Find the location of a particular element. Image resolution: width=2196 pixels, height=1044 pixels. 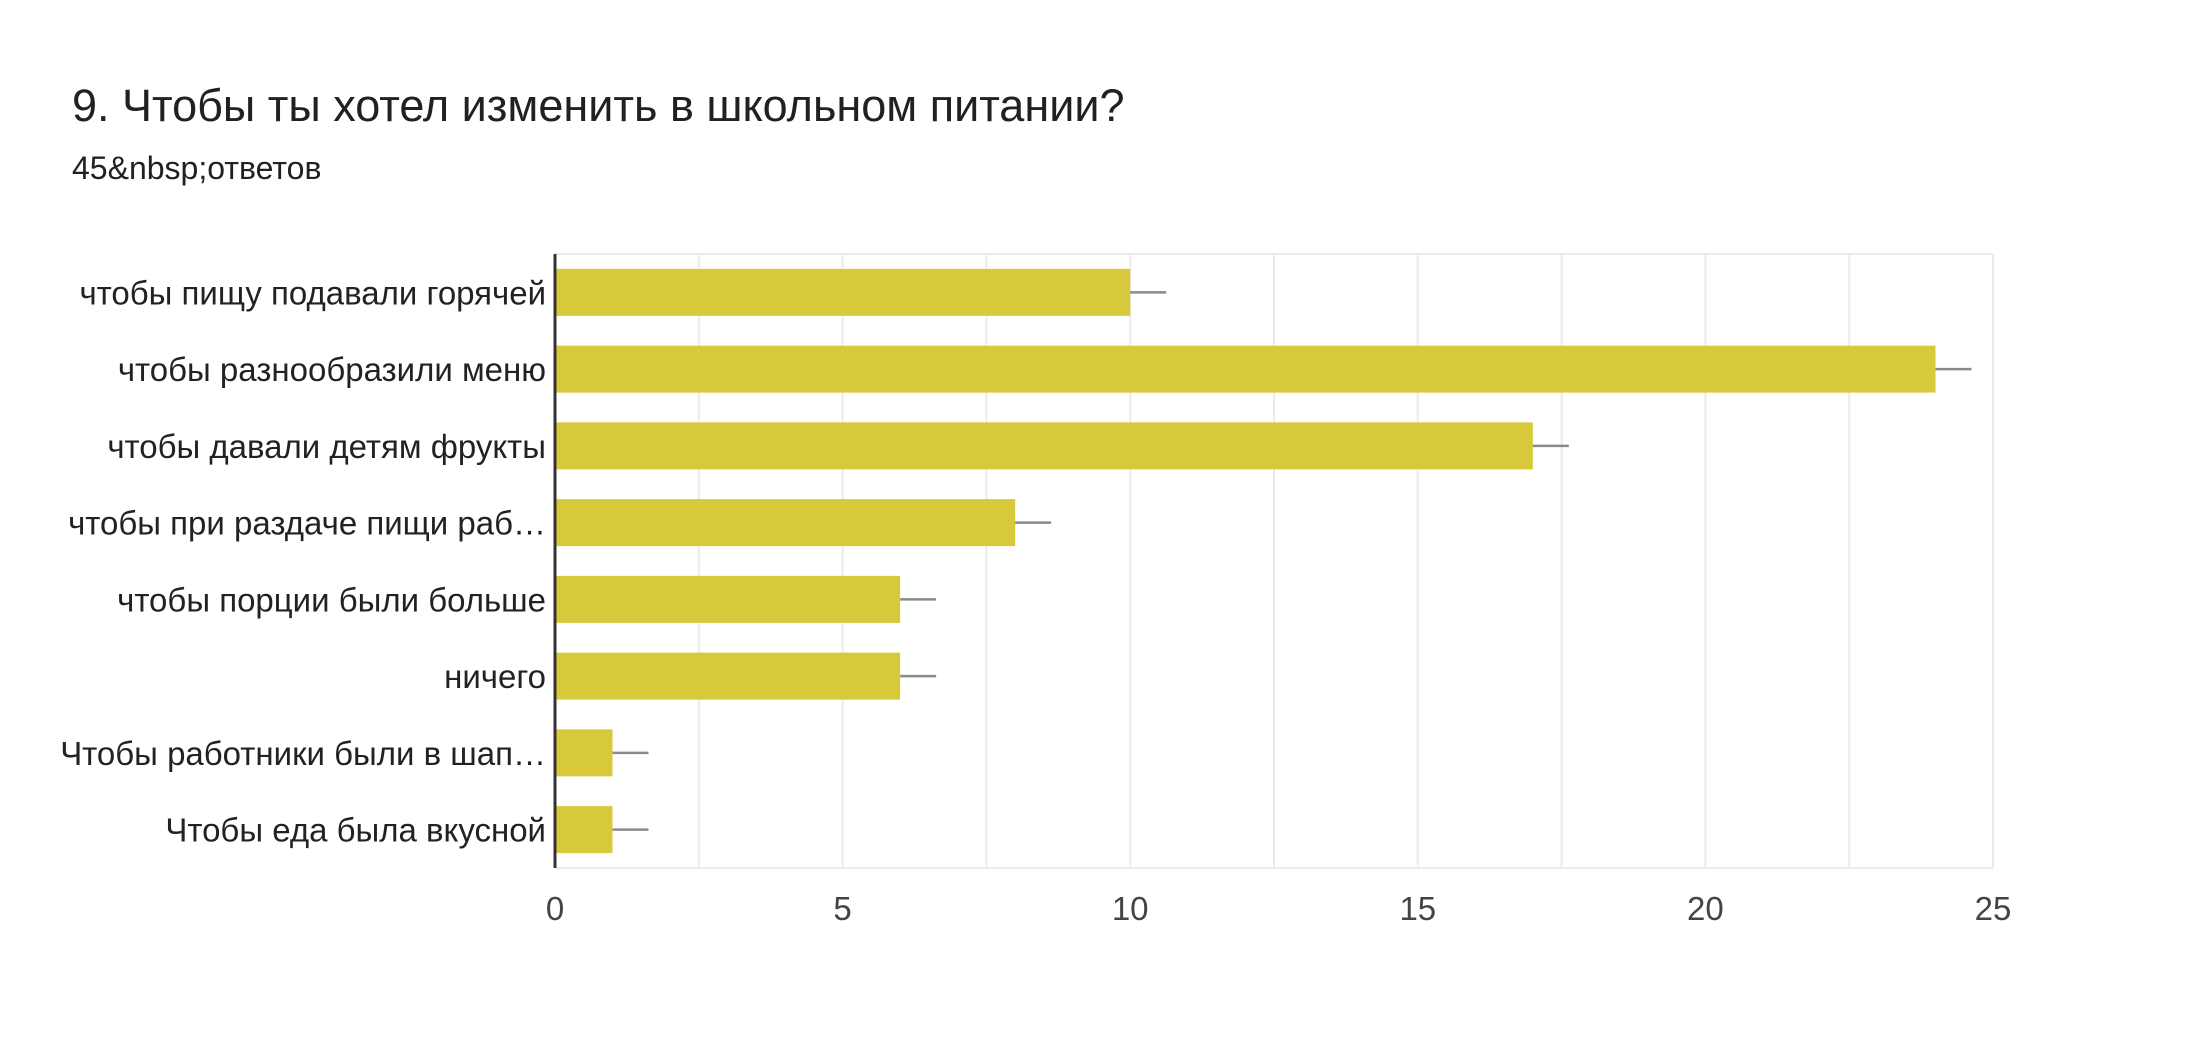

x-tick-label: 10 is located at coordinates (1130, 908).